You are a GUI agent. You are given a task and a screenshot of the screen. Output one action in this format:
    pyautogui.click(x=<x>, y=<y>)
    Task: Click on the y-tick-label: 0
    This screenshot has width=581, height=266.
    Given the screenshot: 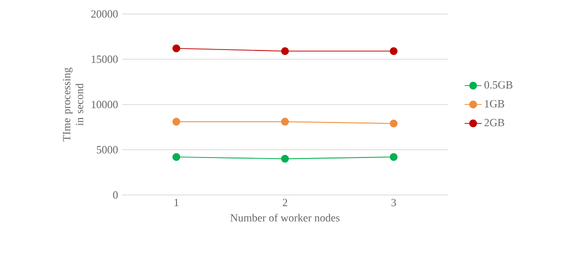 What is the action you would take?
    pyautogui.click(x=115, y=195)
    